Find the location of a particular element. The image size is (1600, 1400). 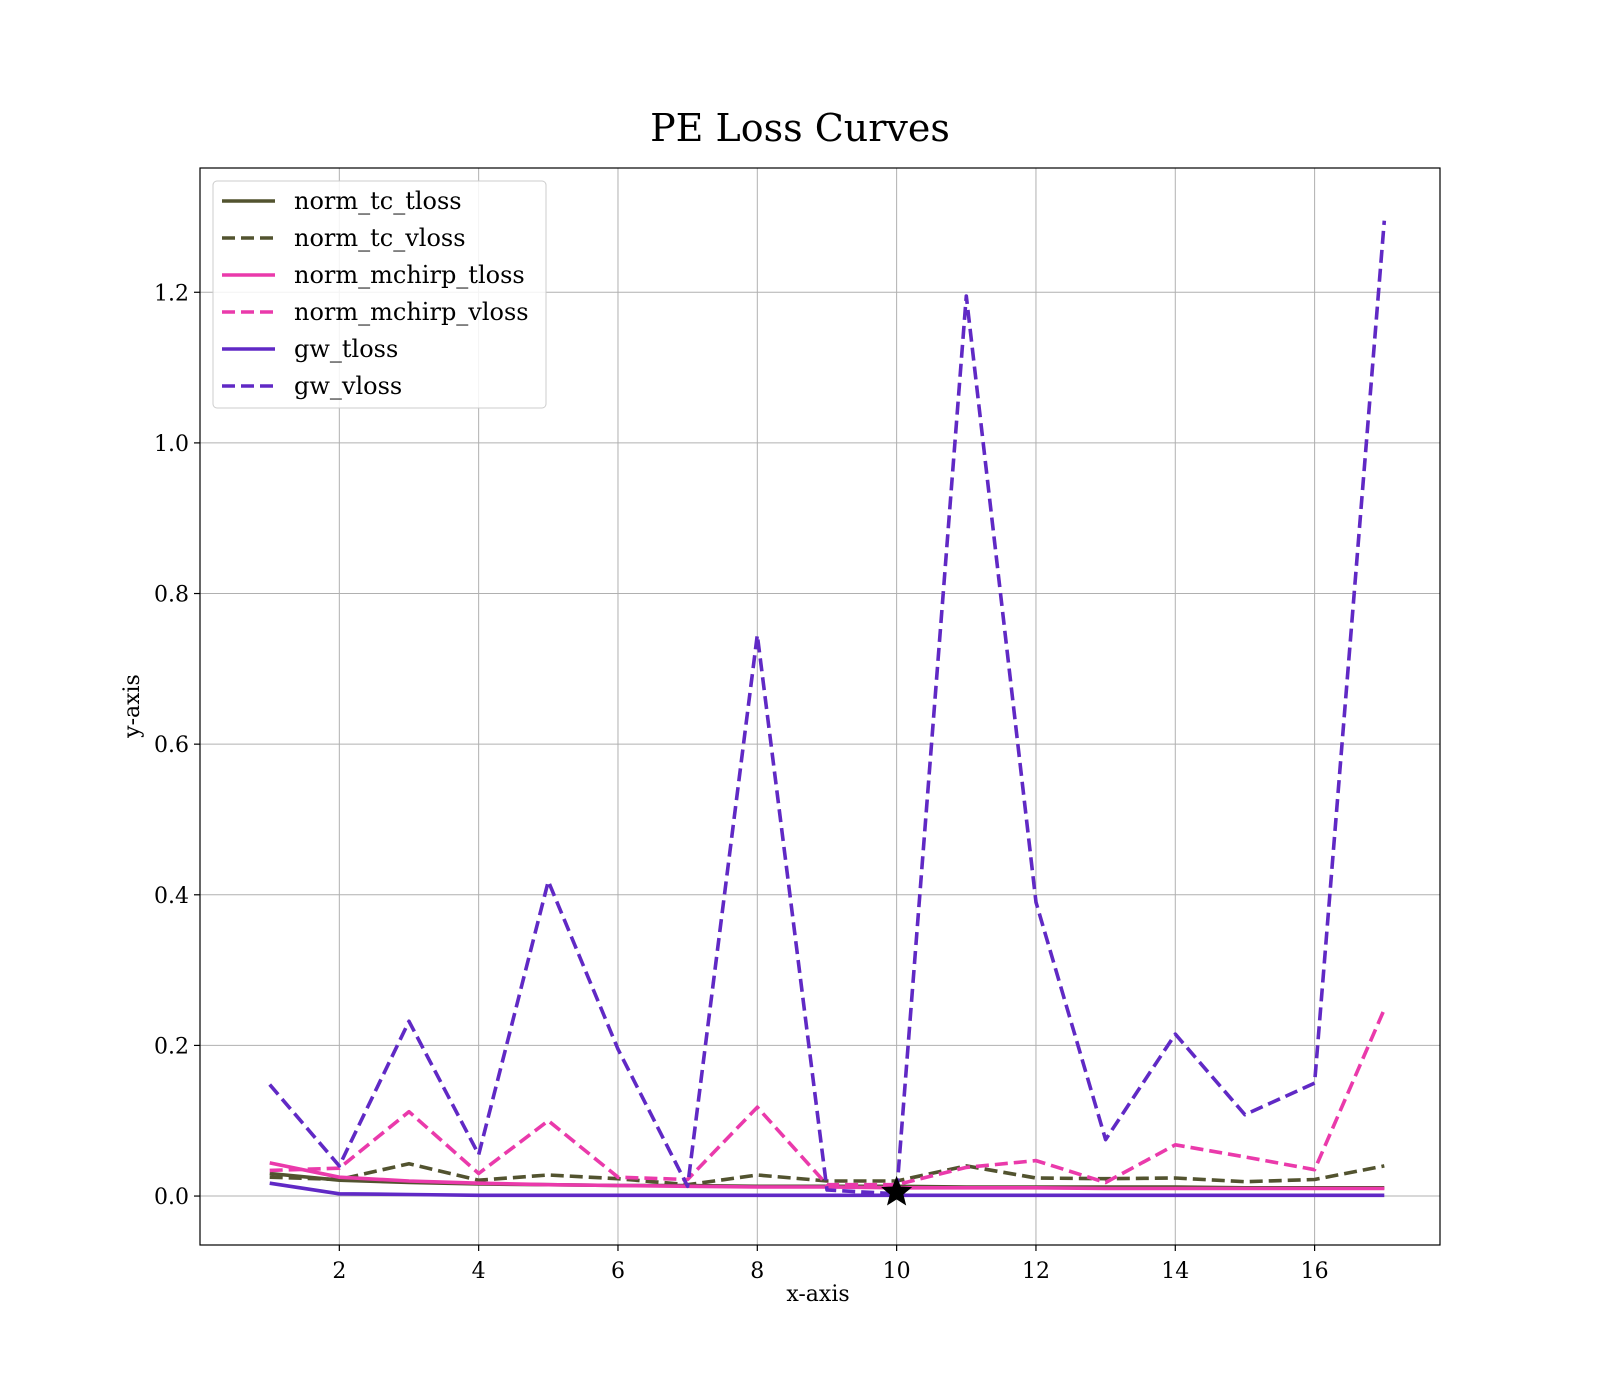

x-tick-label: 8 is located at coordinates (757, 1271).